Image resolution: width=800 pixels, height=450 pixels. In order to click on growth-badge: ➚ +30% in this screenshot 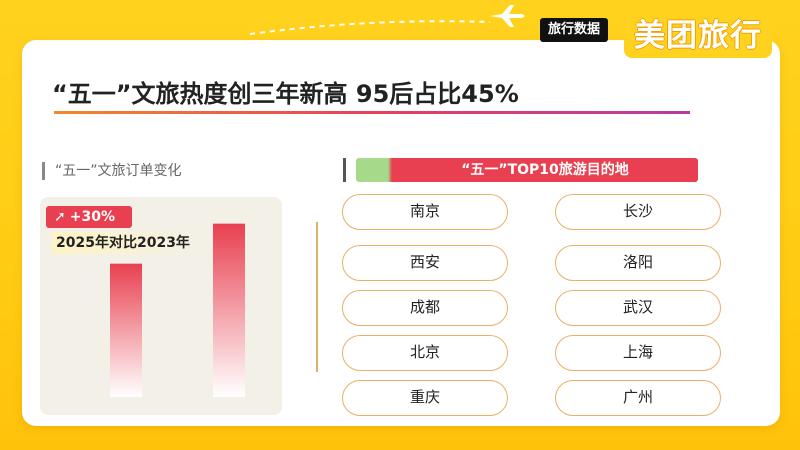, I will do `click(89, 217)`.